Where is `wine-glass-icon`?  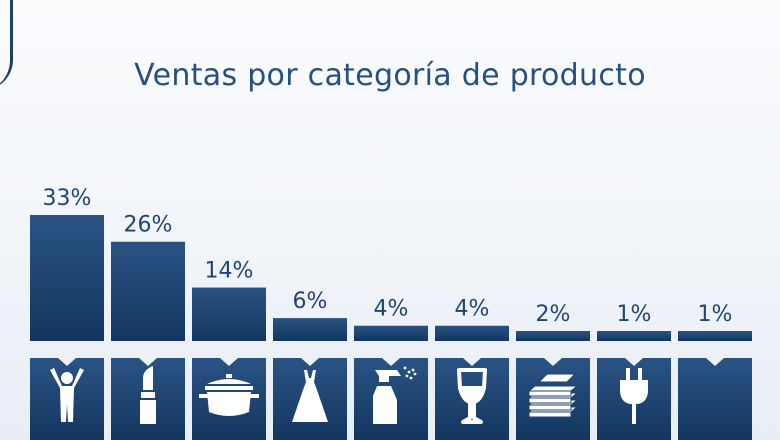 wine-glass-icon is located at coordinates (472, 396).